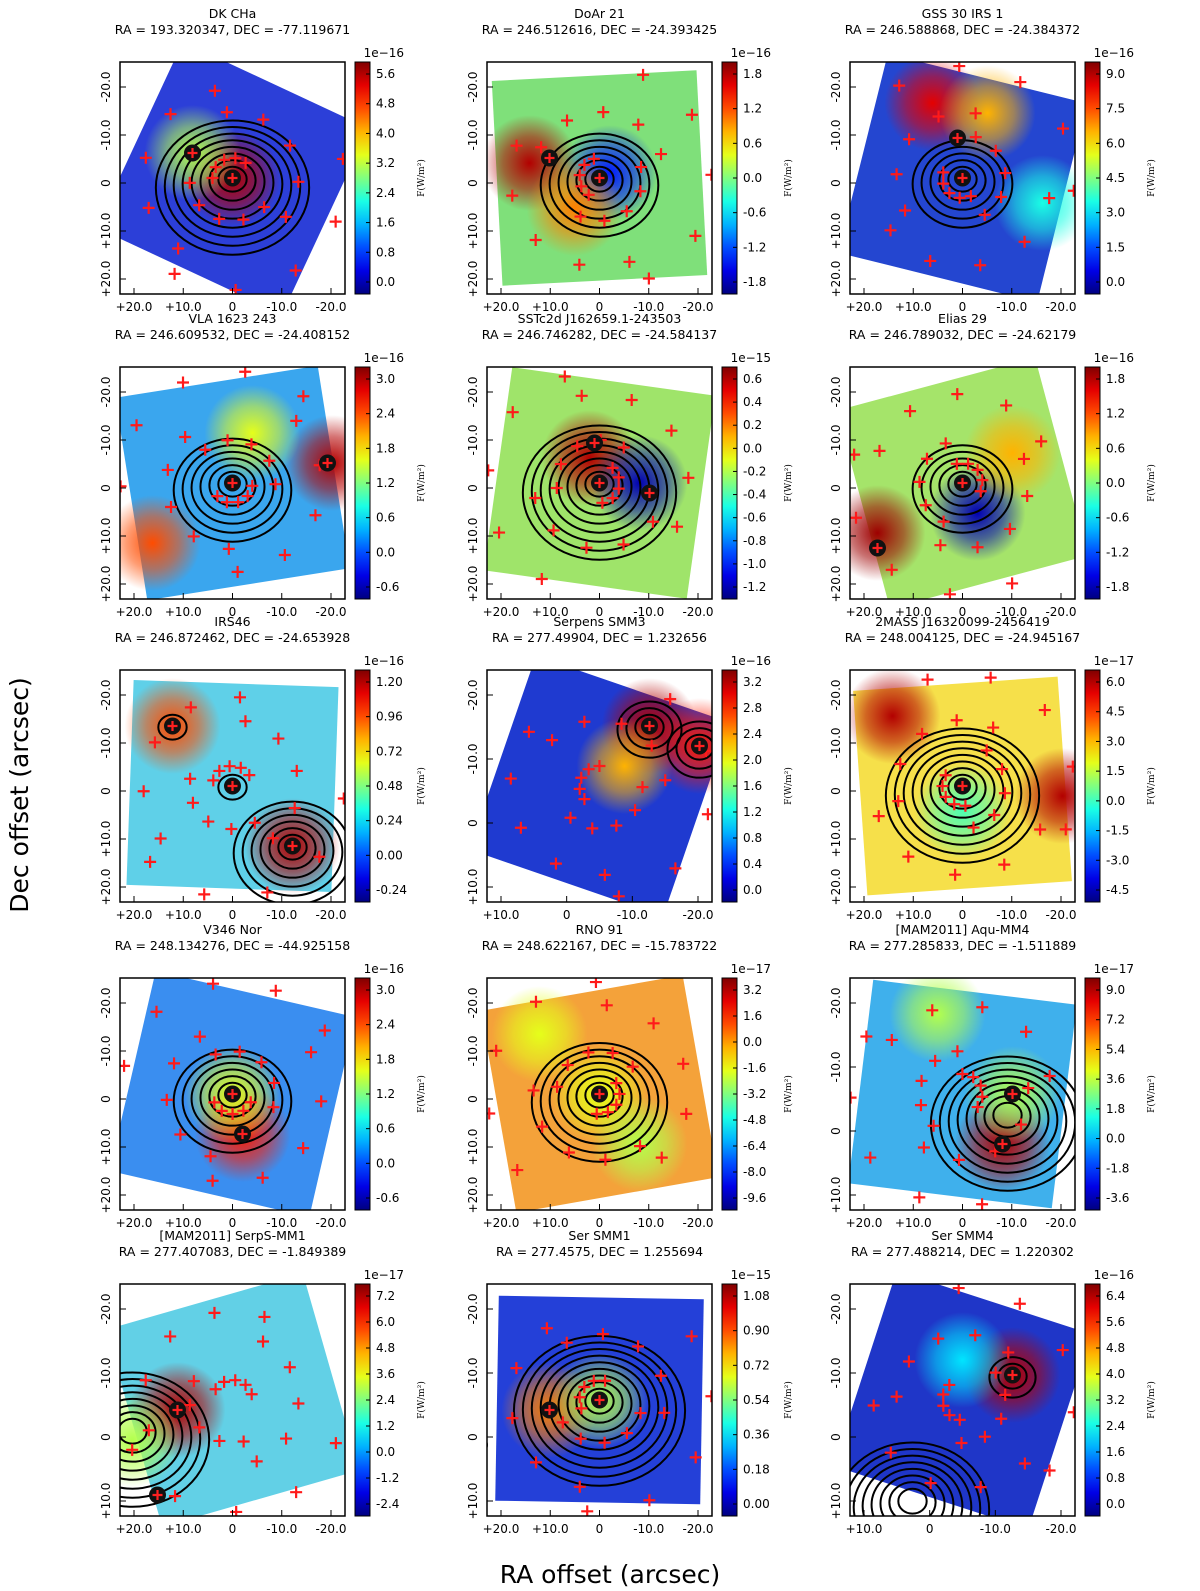 This screenshot has width=1200, height=1591. I want to click on panel-coordinates: RA = 193.320347, DEC = -77.119671, so click(232, 29).